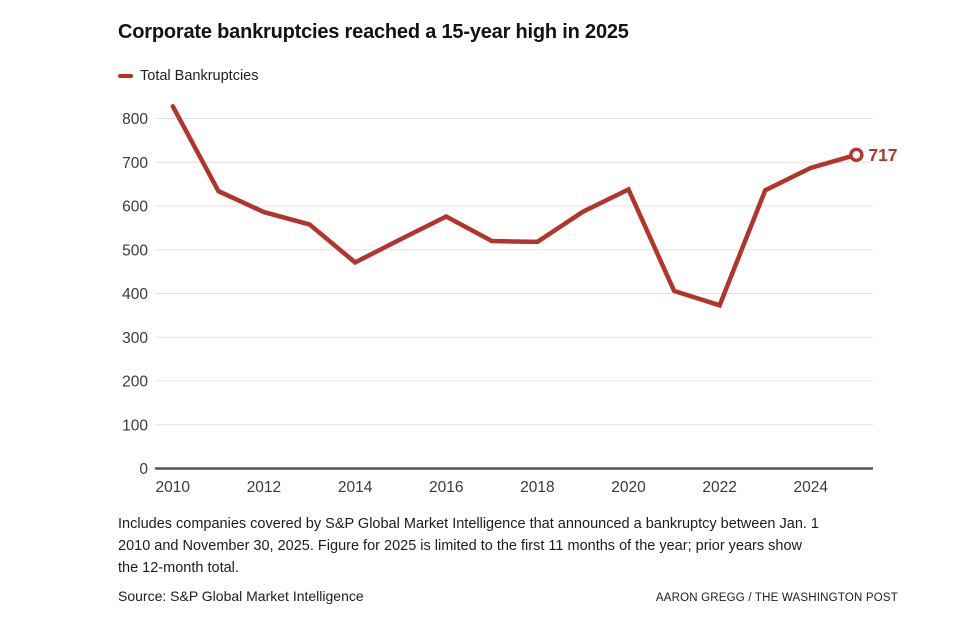 The image size is (960, 628). I want to click on y-tick-label: 0, so click(143, 469).